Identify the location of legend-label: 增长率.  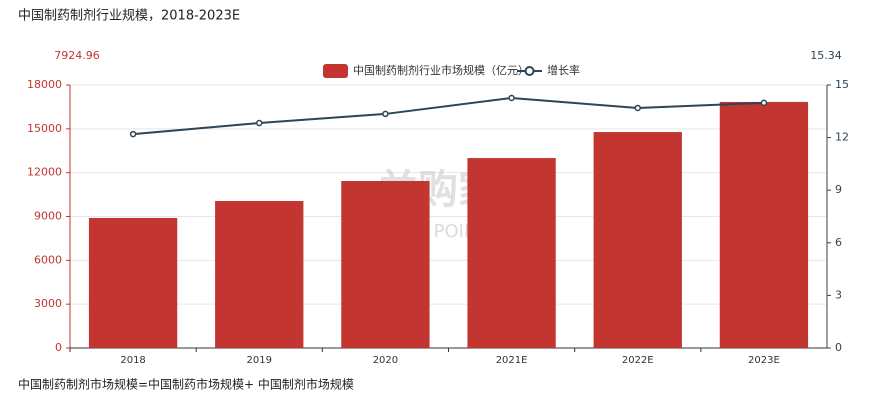
(563, 70).